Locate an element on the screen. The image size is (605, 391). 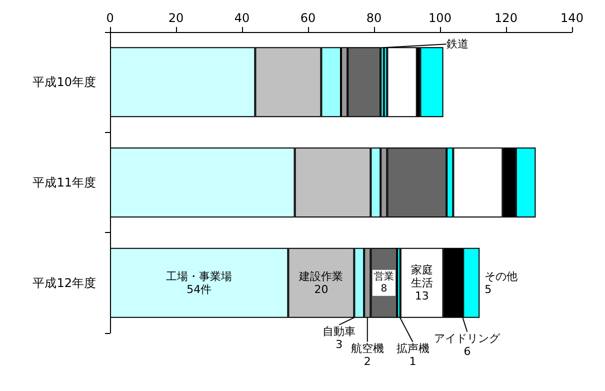
data-label: 13 is located at coordinates (421, 295).